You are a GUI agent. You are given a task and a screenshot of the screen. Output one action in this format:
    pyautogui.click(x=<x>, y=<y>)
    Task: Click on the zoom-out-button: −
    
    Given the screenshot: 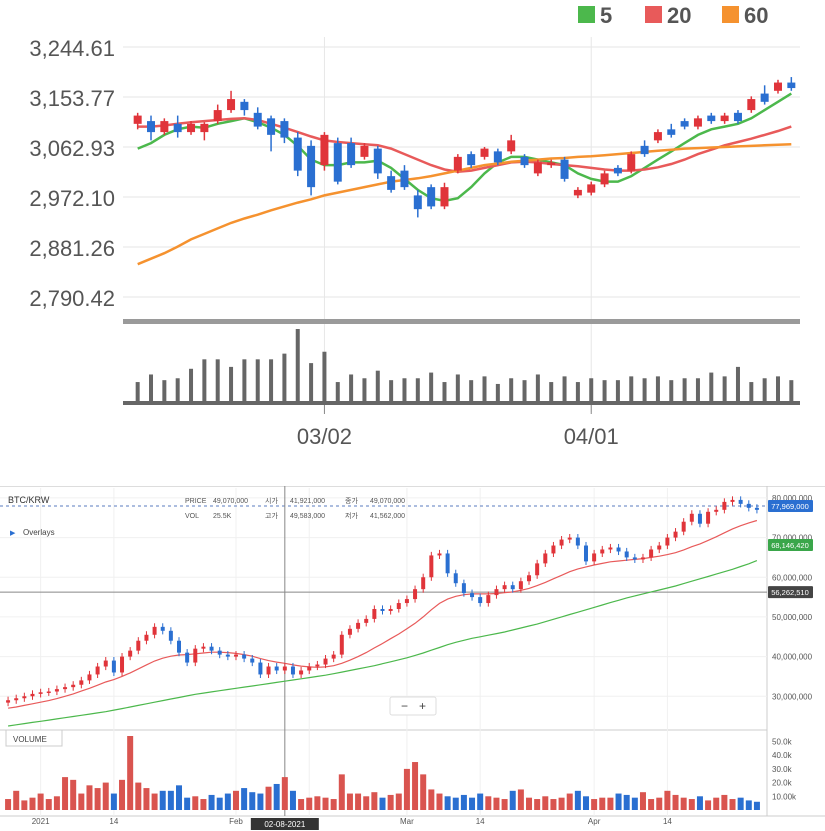 What is the action you would take?
    pyautogui.click(x=404, y=706)
    